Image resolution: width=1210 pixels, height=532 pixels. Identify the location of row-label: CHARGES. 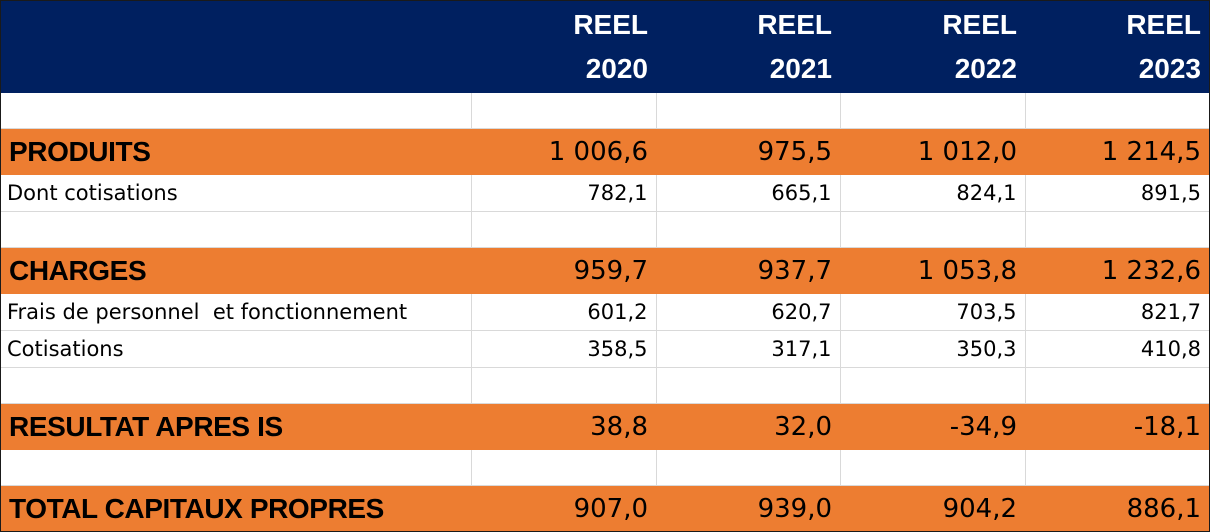
(236, 270).